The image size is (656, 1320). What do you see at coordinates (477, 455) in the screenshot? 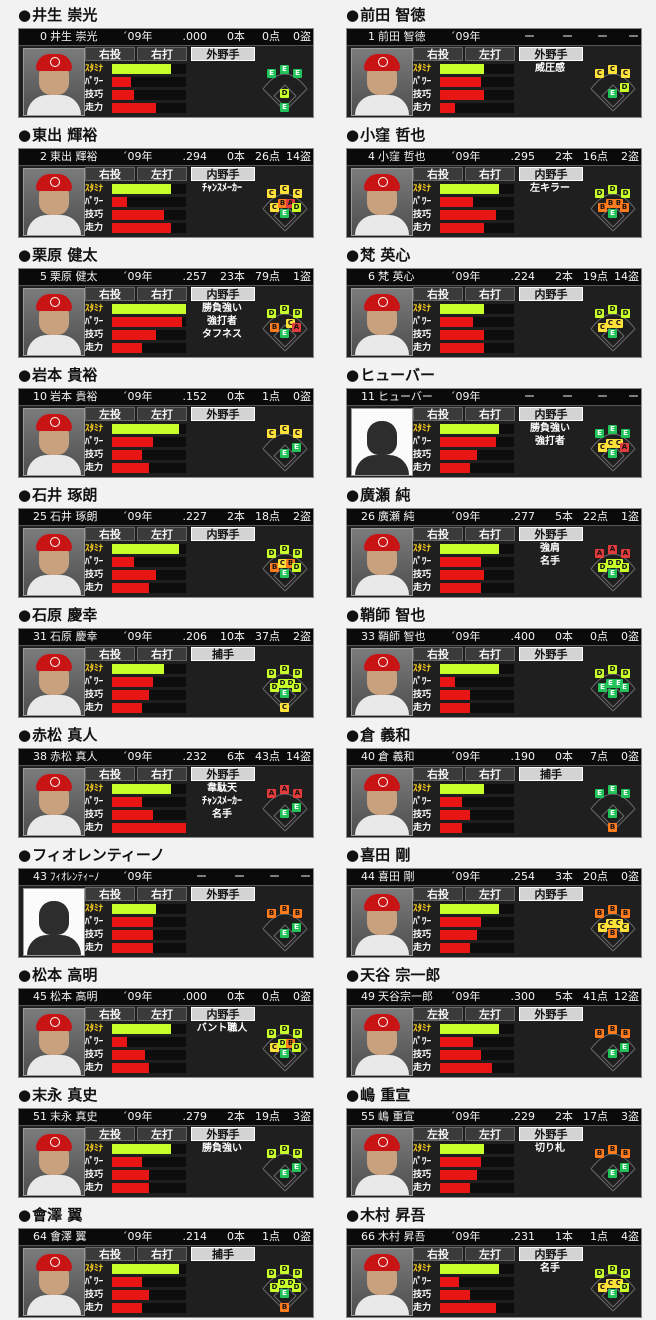
I see `skill-track` at bounding box center [477, 455].